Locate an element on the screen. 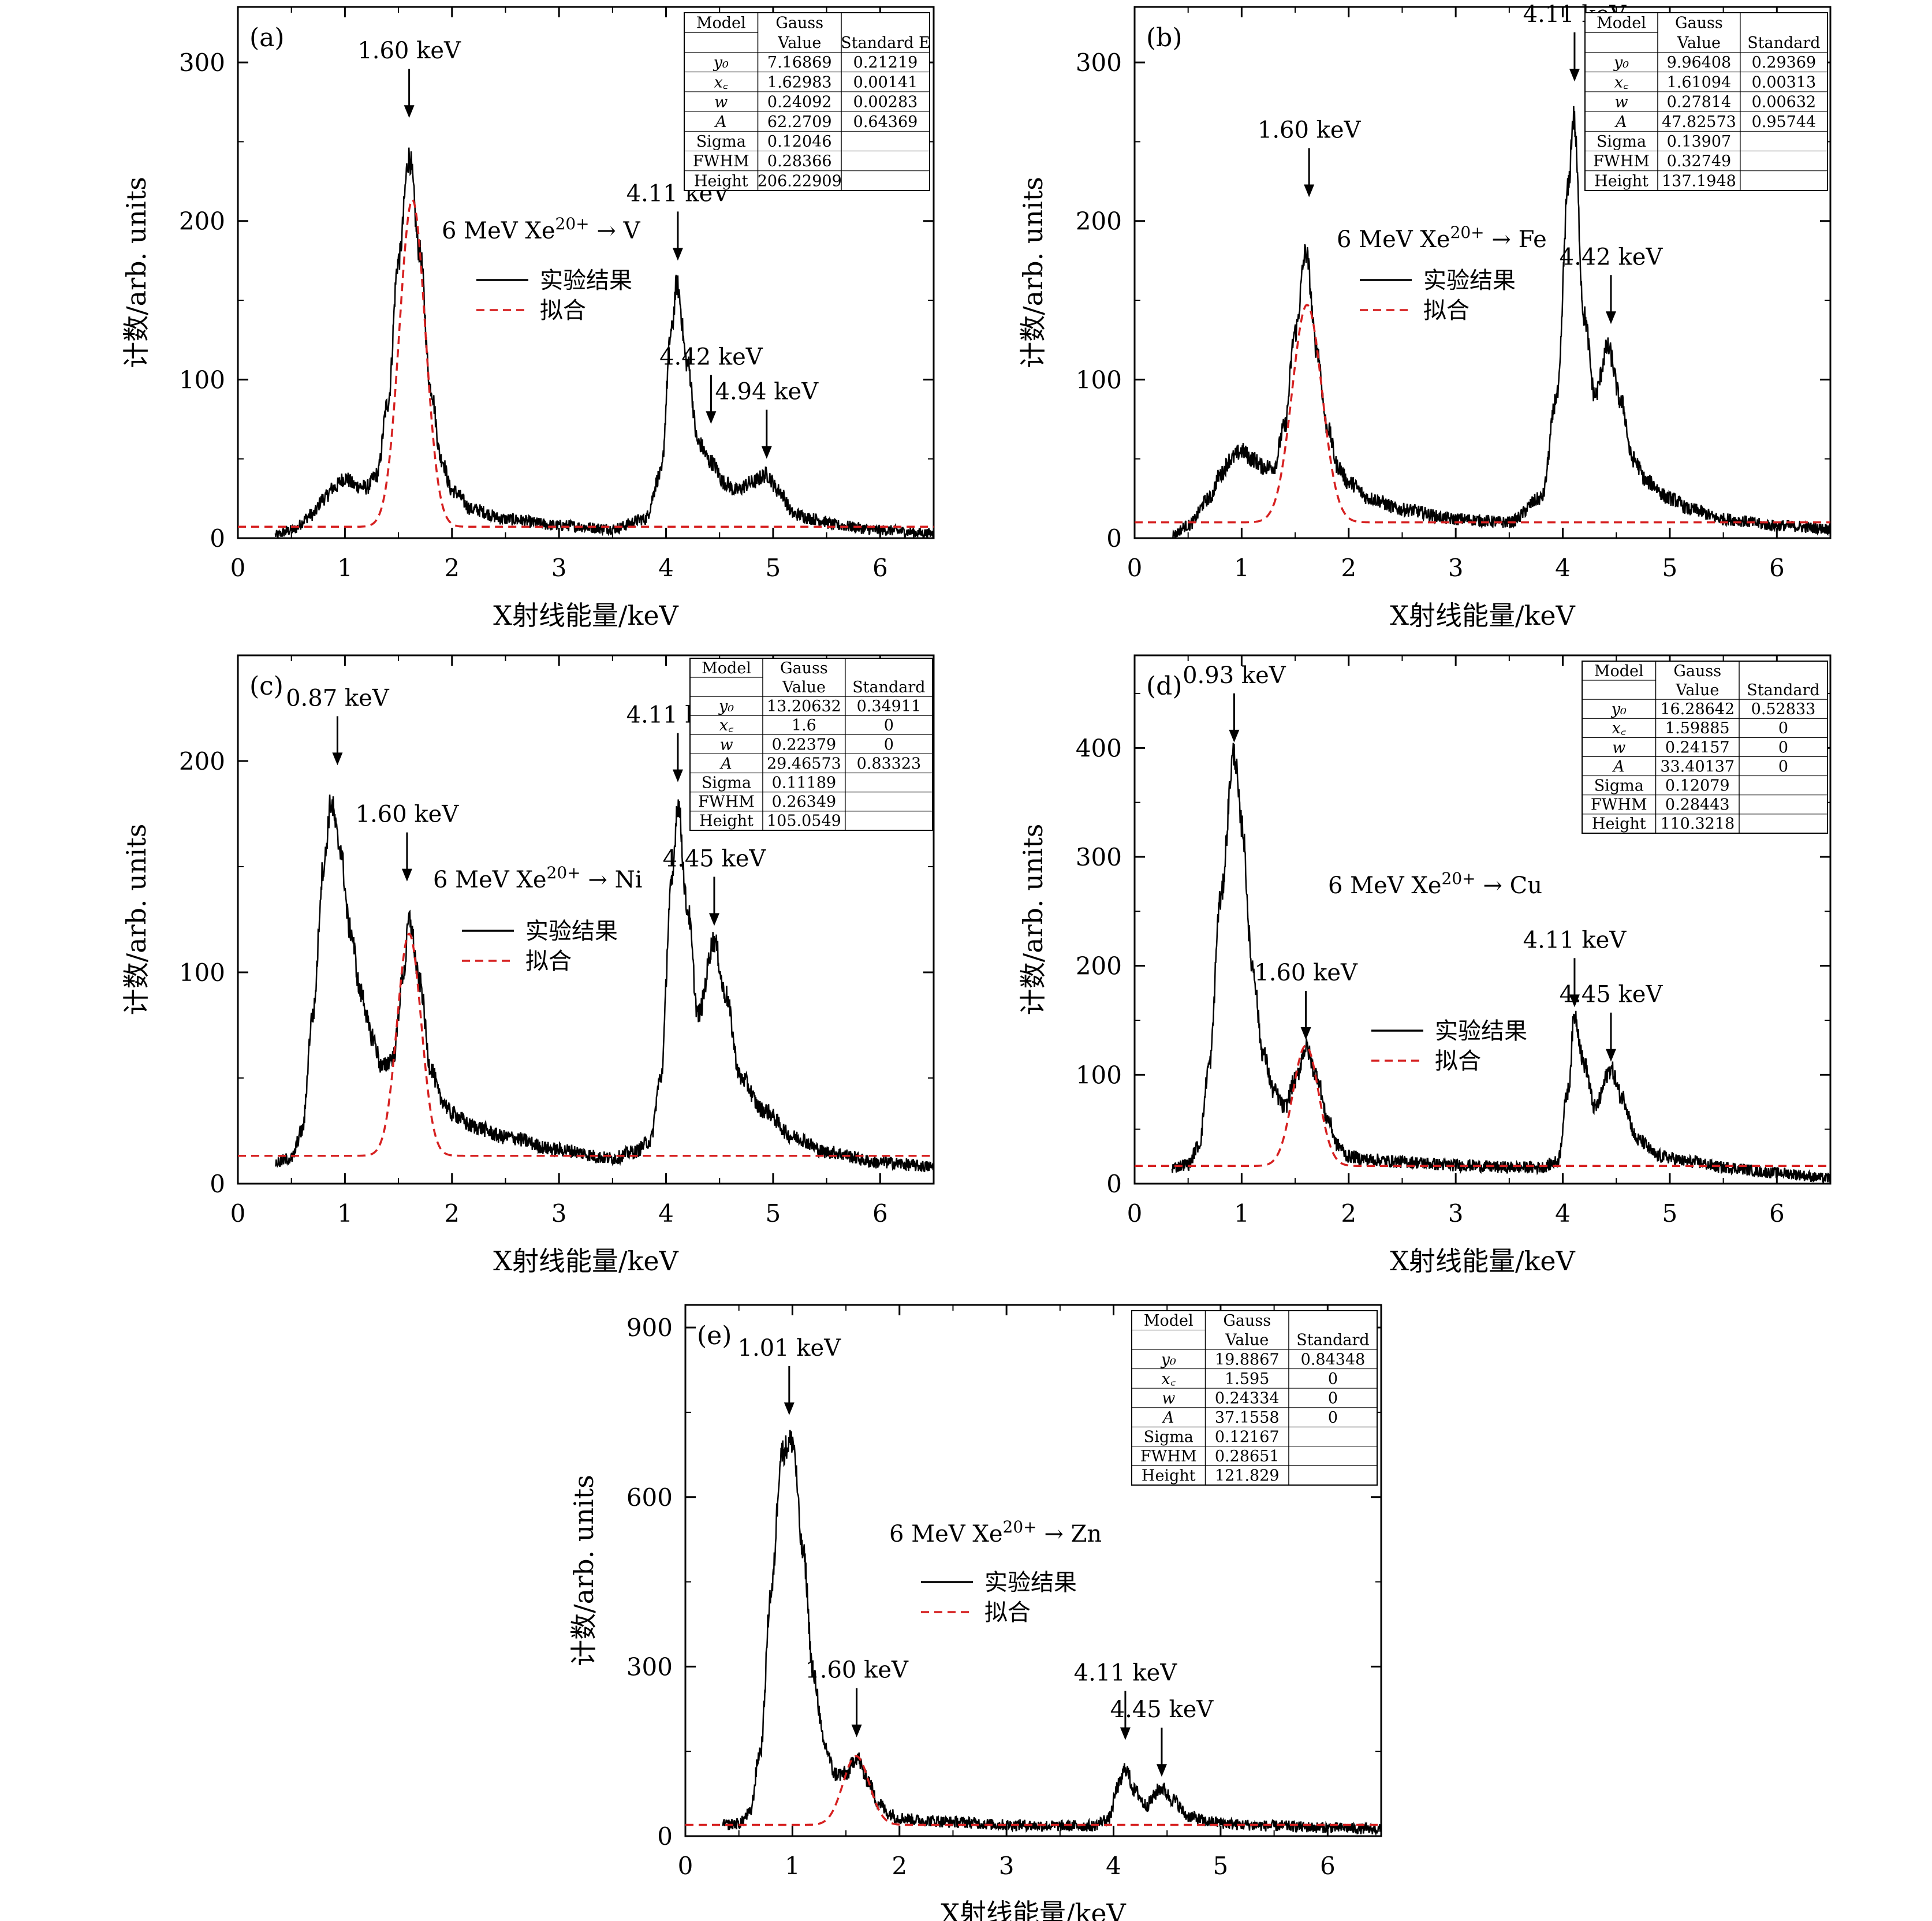 This screenshot has width=1932, height=1921. fit-table-value: 1.6 is located at coordinates (804, 725).